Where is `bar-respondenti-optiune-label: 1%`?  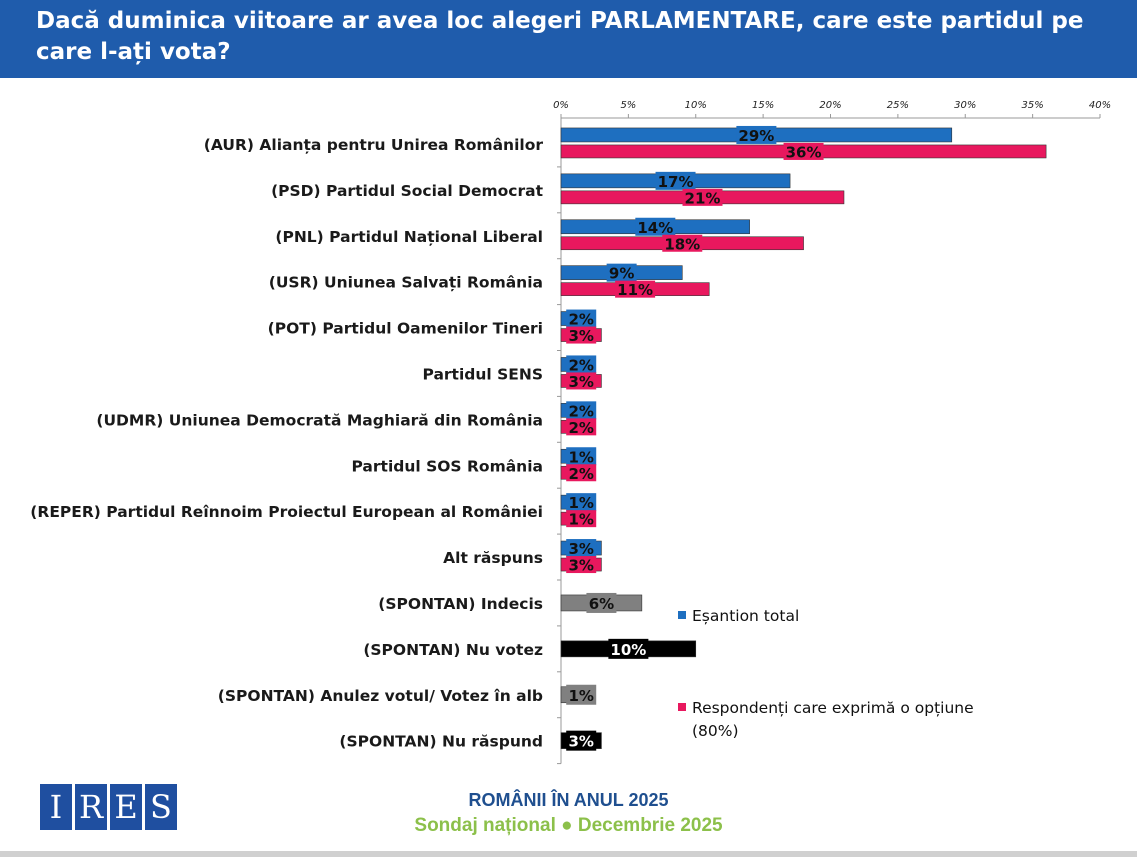
bar-respondenti-optiune-label: 1% is located at coordinates (580, 520).